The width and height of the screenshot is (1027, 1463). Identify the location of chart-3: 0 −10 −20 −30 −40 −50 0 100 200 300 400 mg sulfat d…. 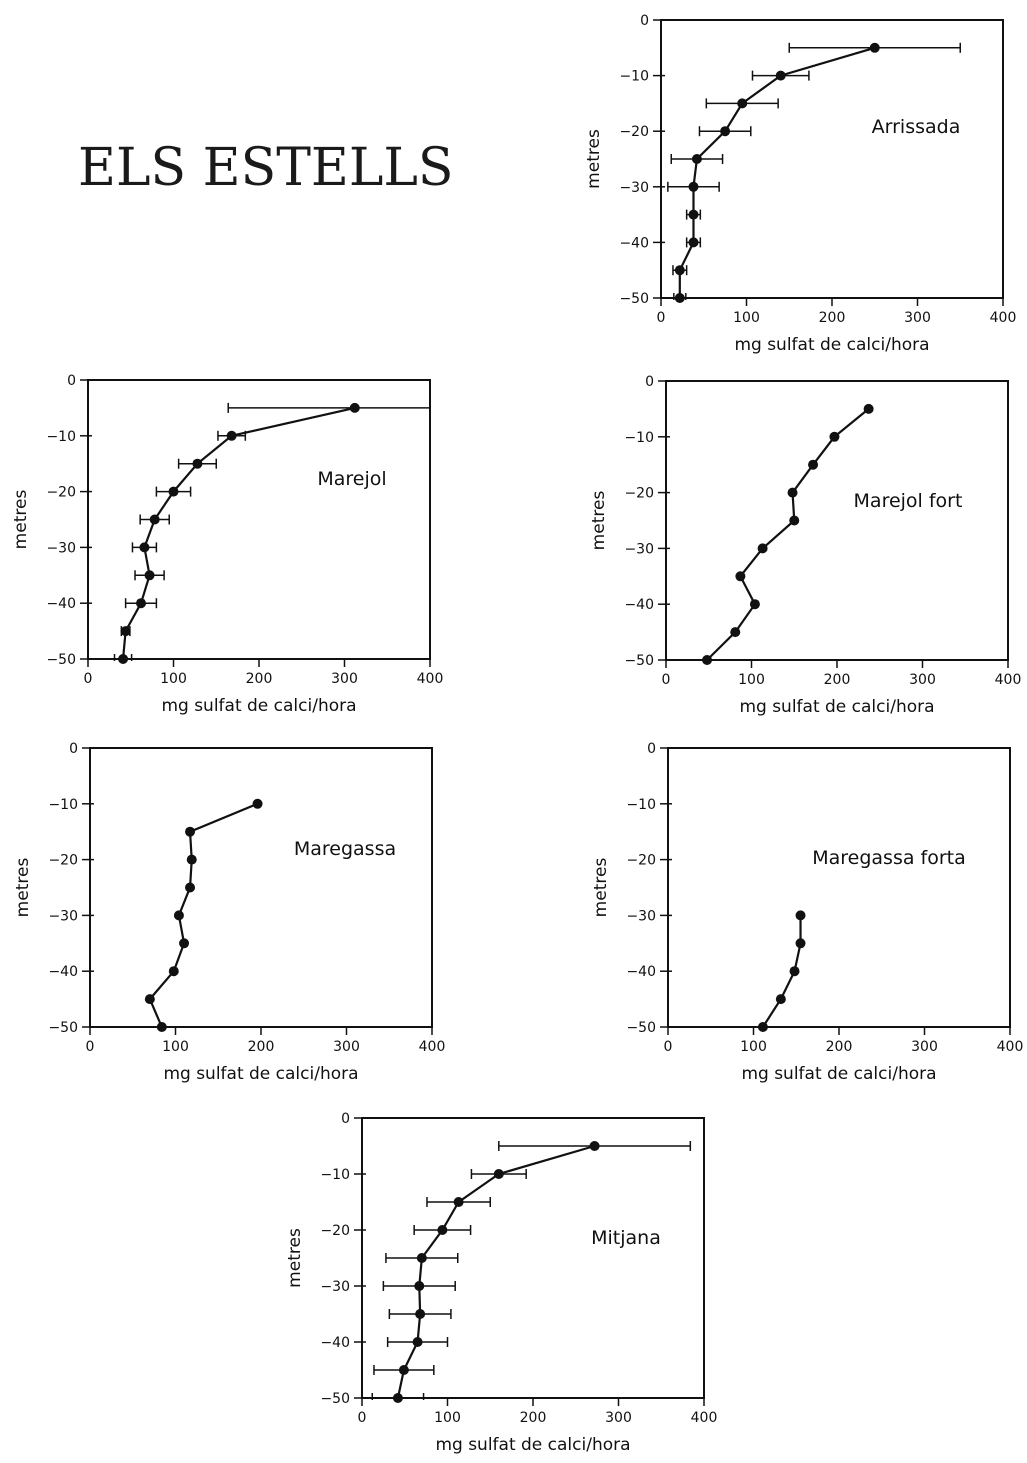
(229, 912).